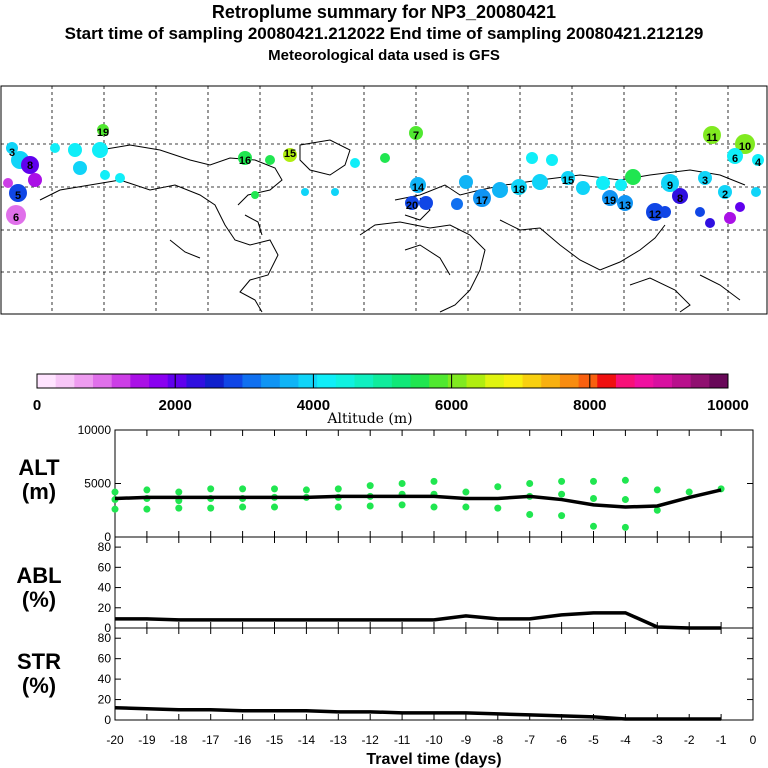  What do you see at coordinates (103, 133) in the screenshot?
I see `map-track-label: 19` at bounding box center [103, 133].